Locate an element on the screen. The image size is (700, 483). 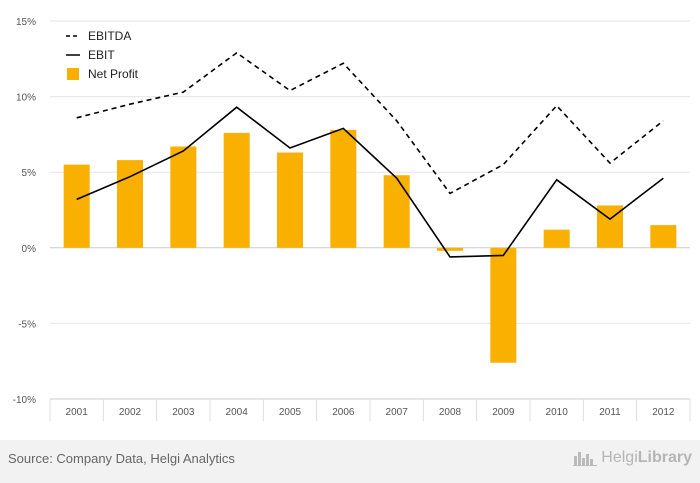
x-tick-label: 2003 is located at coordinates (183, 412).